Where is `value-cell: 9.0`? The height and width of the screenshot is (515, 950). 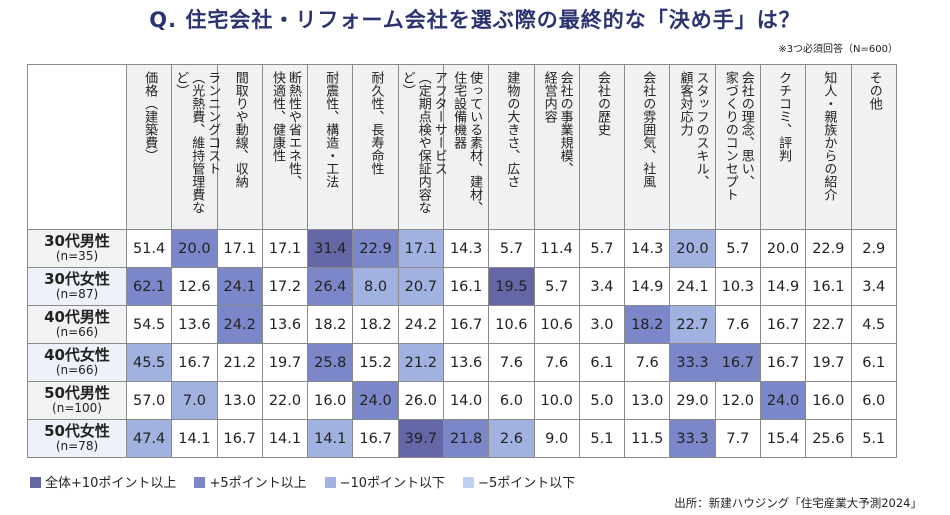
value-cell: 9.0 is located at coordinates (556, 438).